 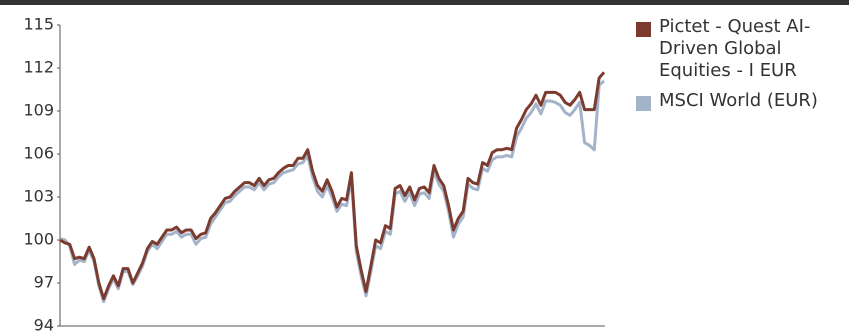 I want to click on y-tick-label: 109, so click(x=38, y=110).